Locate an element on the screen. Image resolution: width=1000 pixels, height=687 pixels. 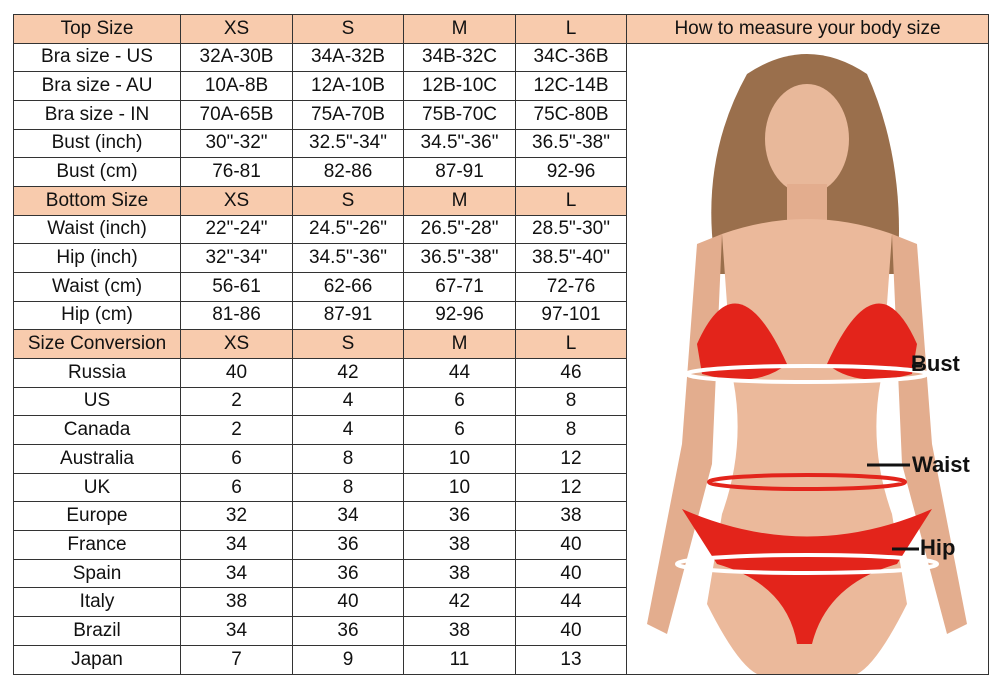
row-label: US is located at coordinates (97, 401).